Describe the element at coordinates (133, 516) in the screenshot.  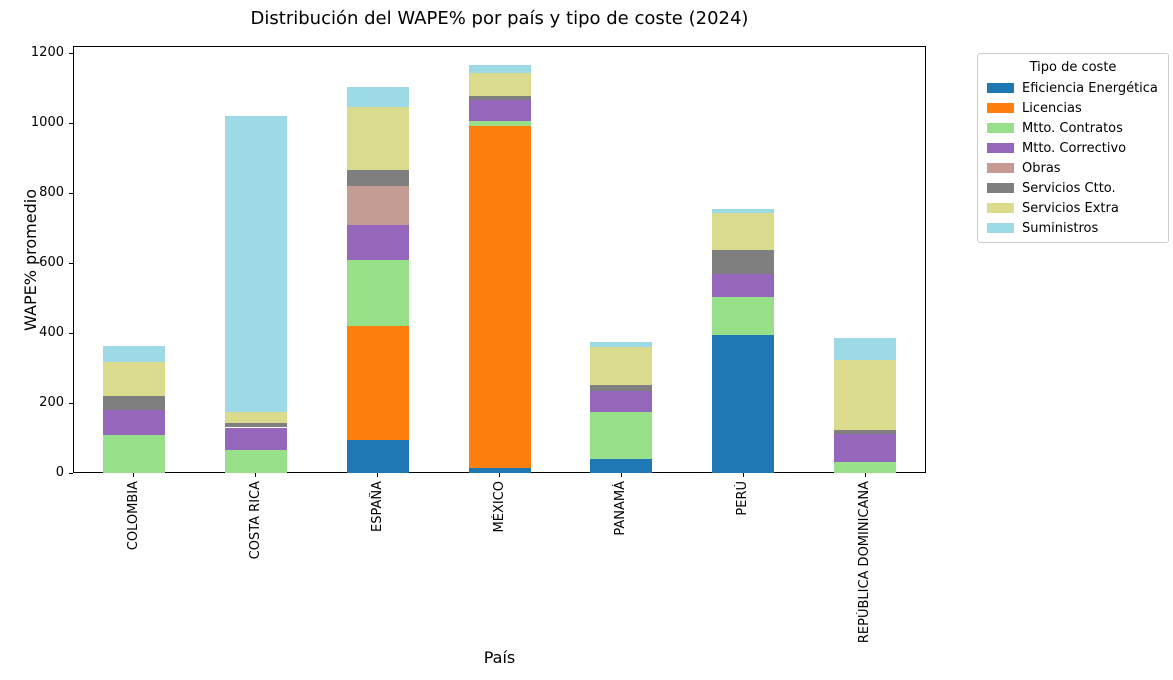
I see `x-tick-label: COLOMBIA` at that location.